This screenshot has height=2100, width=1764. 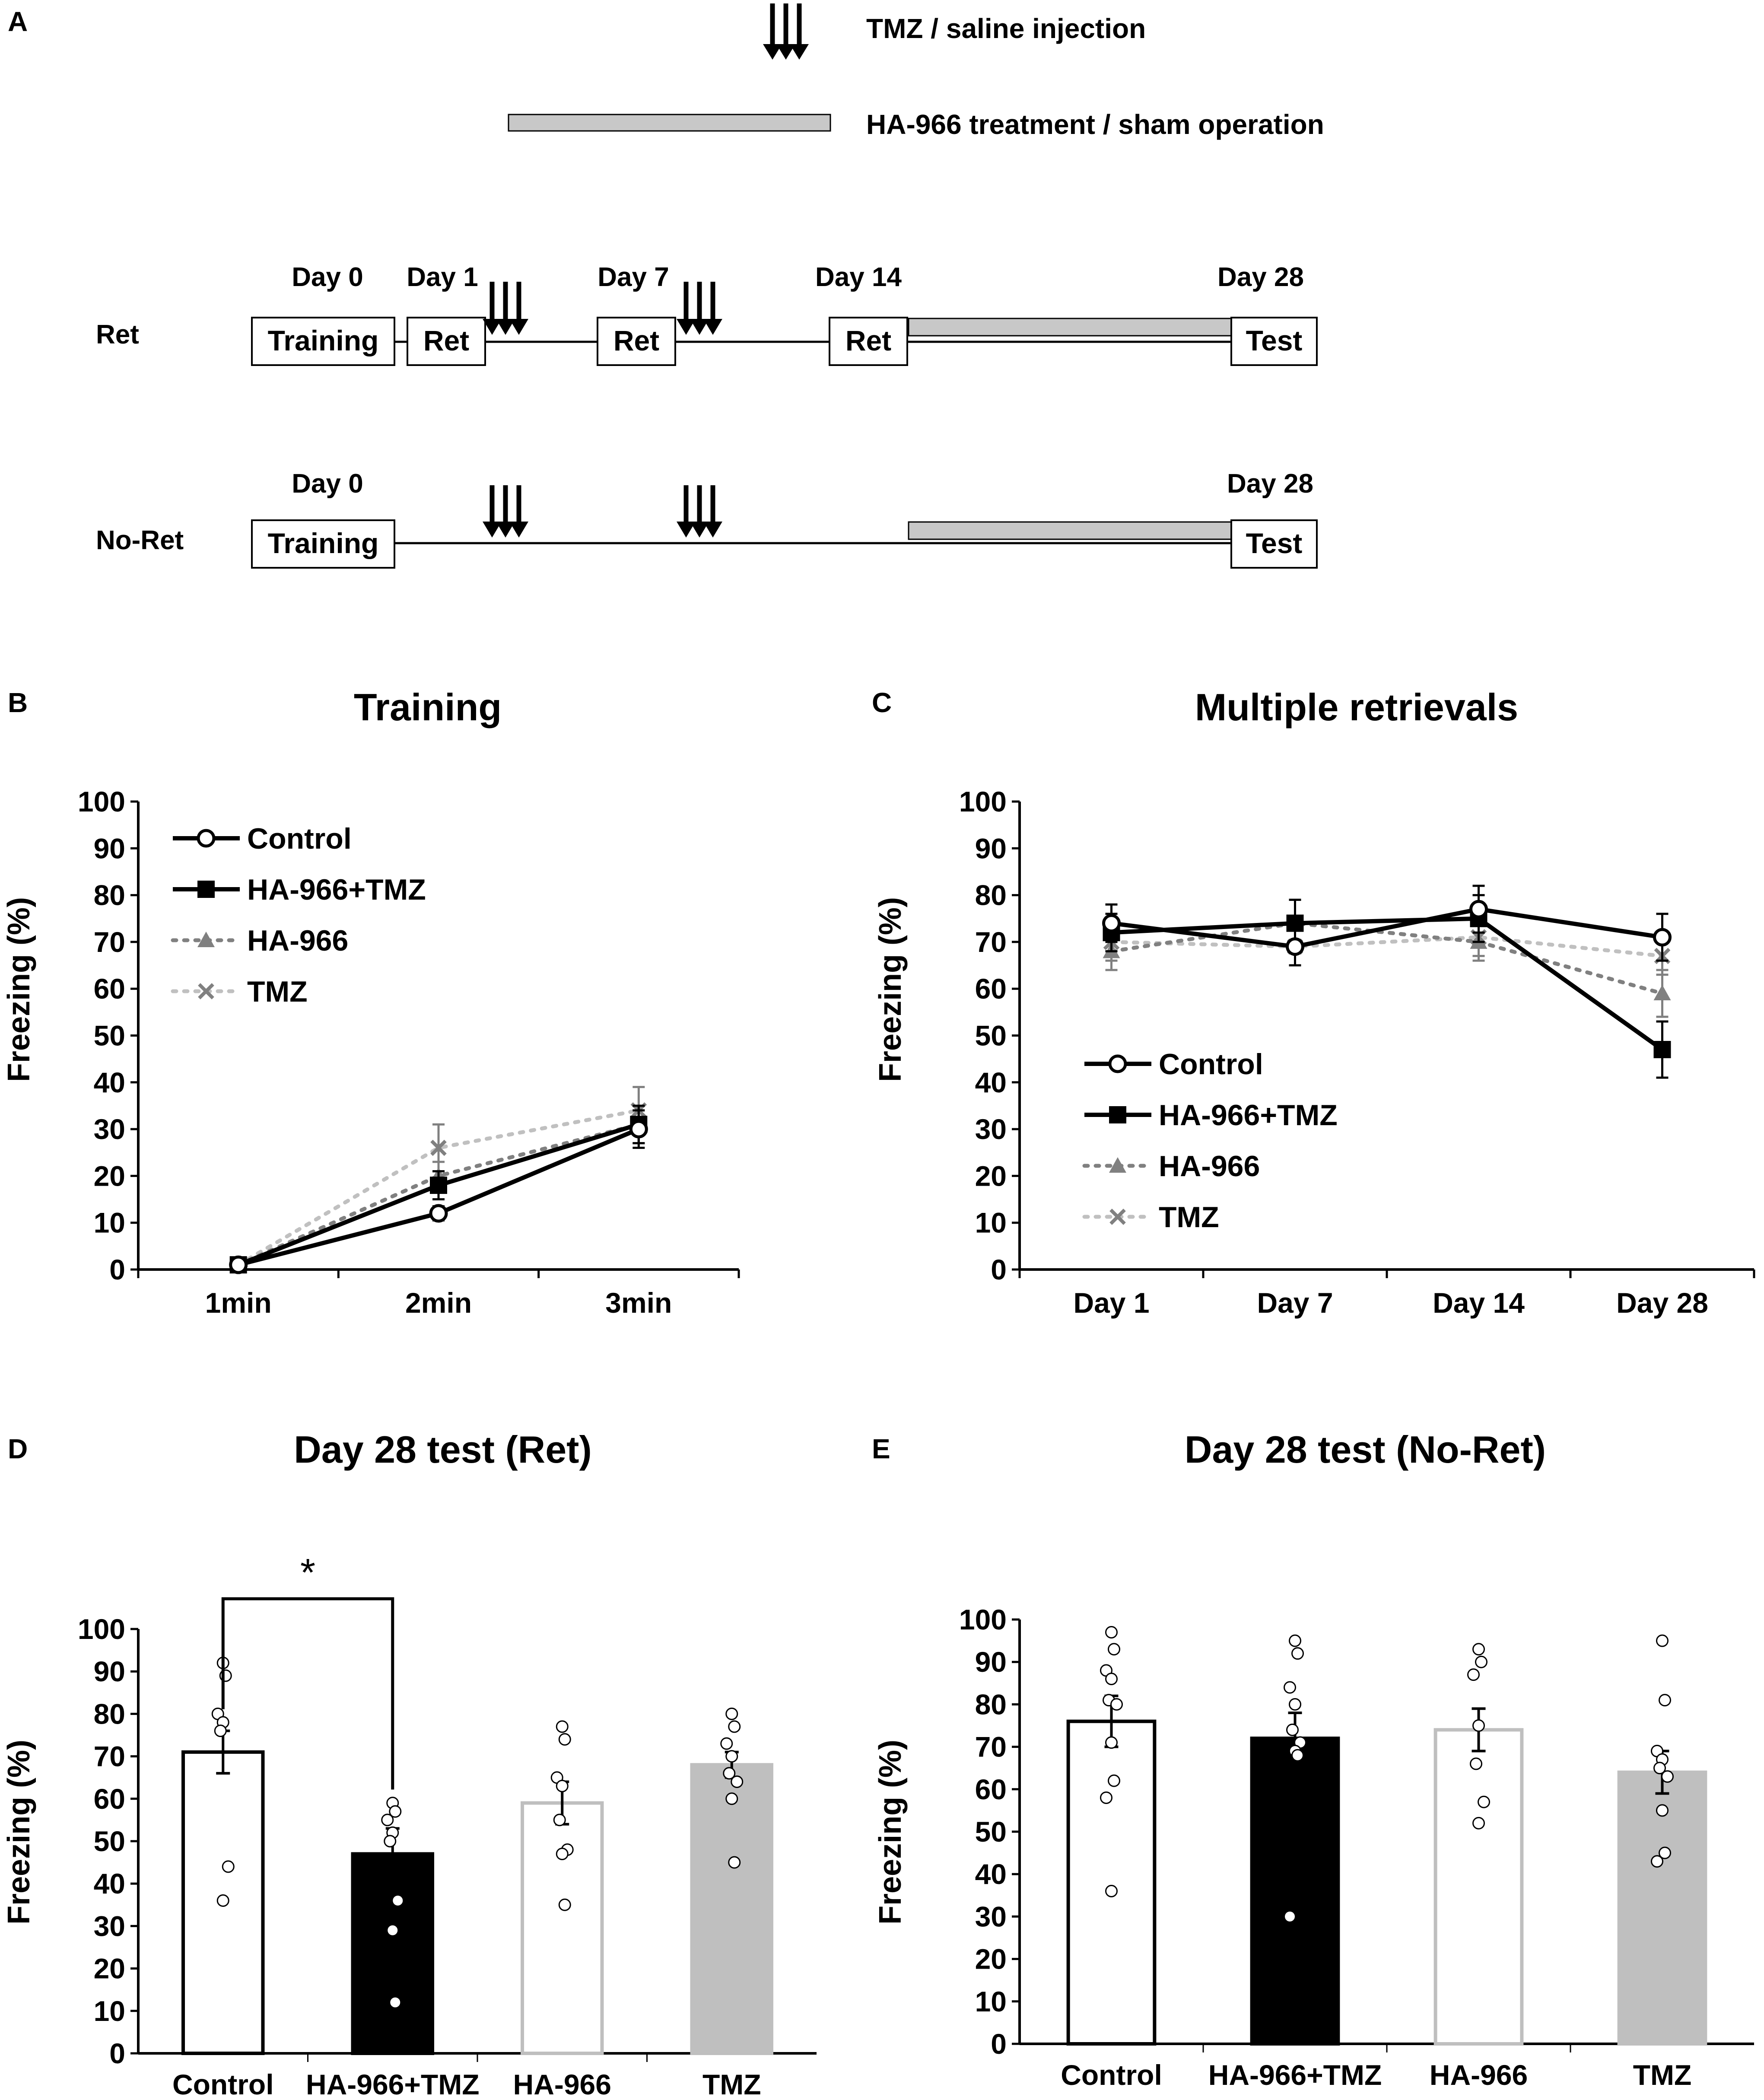 What do you see at coordinates (109, 1714) in the screenshot?
I see `chart-d-ytick-label: 80` at bounding box center [109, 1714].